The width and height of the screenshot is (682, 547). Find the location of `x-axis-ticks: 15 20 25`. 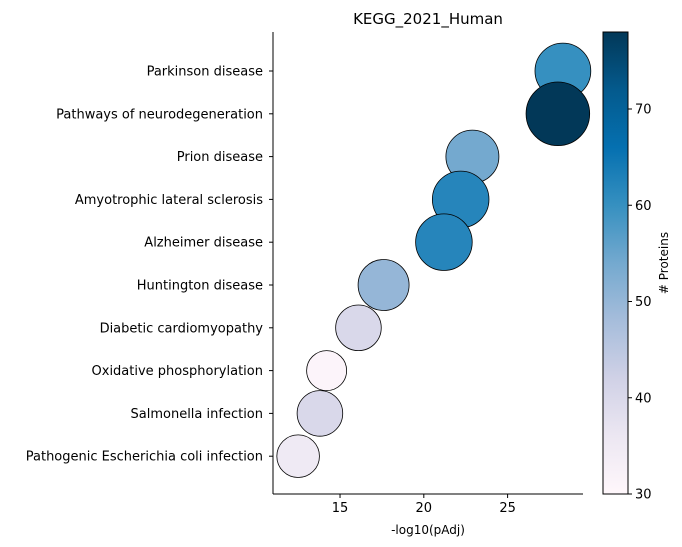

x-axis-ticks: 15 20 25 is located at coordinates (424, 505).